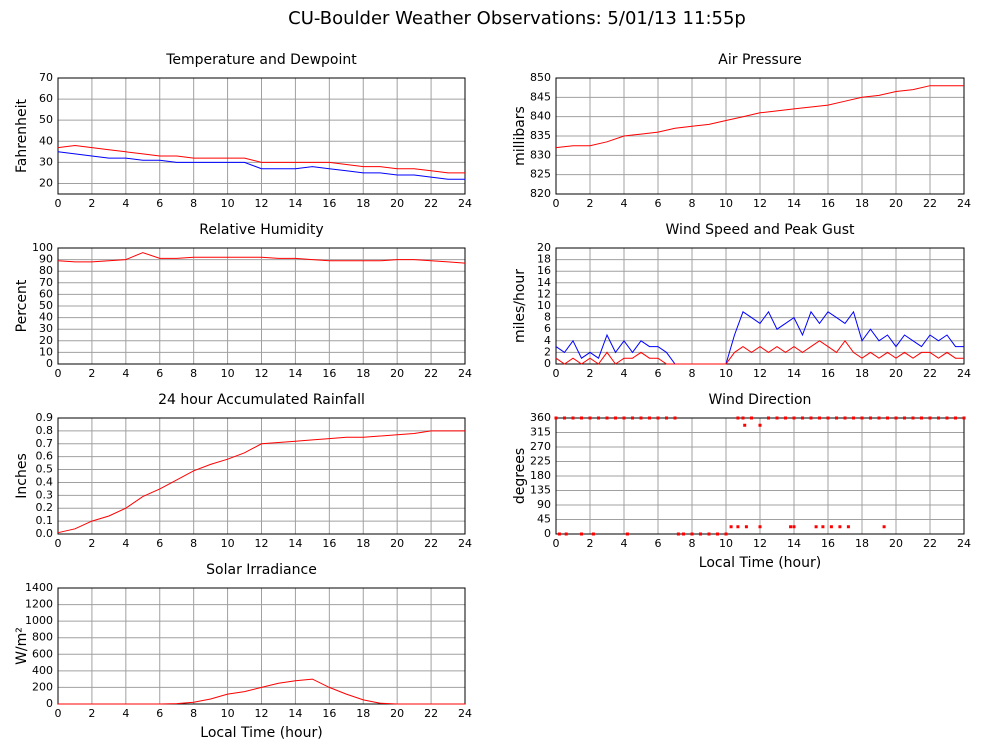  Describe the element at coordinates (46, 305) in the screenshot. I see `y-tick-label: 50` at that location.